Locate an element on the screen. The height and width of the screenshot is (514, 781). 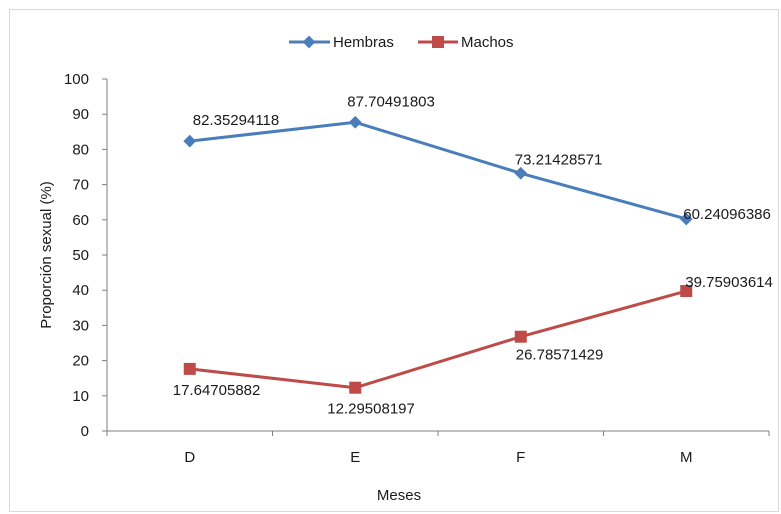
series-line-machos is located at coordinates (438, 339).